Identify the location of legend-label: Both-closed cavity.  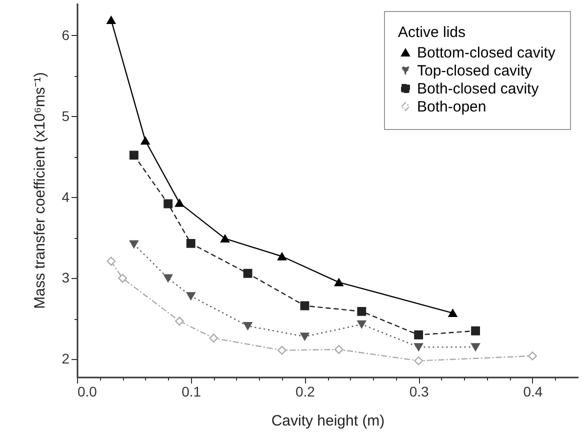
(478, 89).